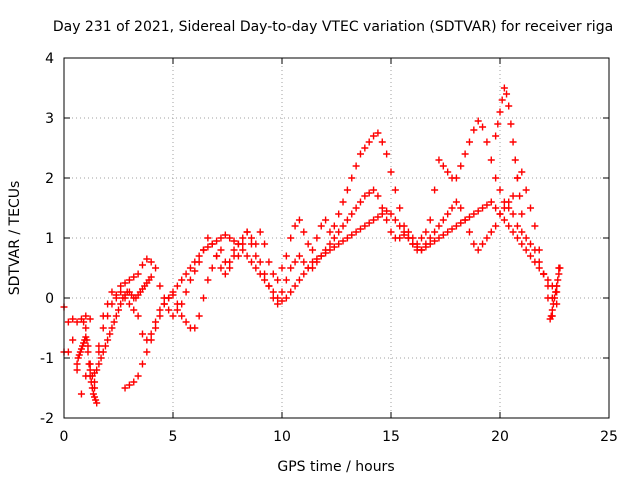 This screenshot has height=480, width=640. Describe the element at coordinates (49, 179) in the screenshot. I see `y-tick-label: 2` at that location.